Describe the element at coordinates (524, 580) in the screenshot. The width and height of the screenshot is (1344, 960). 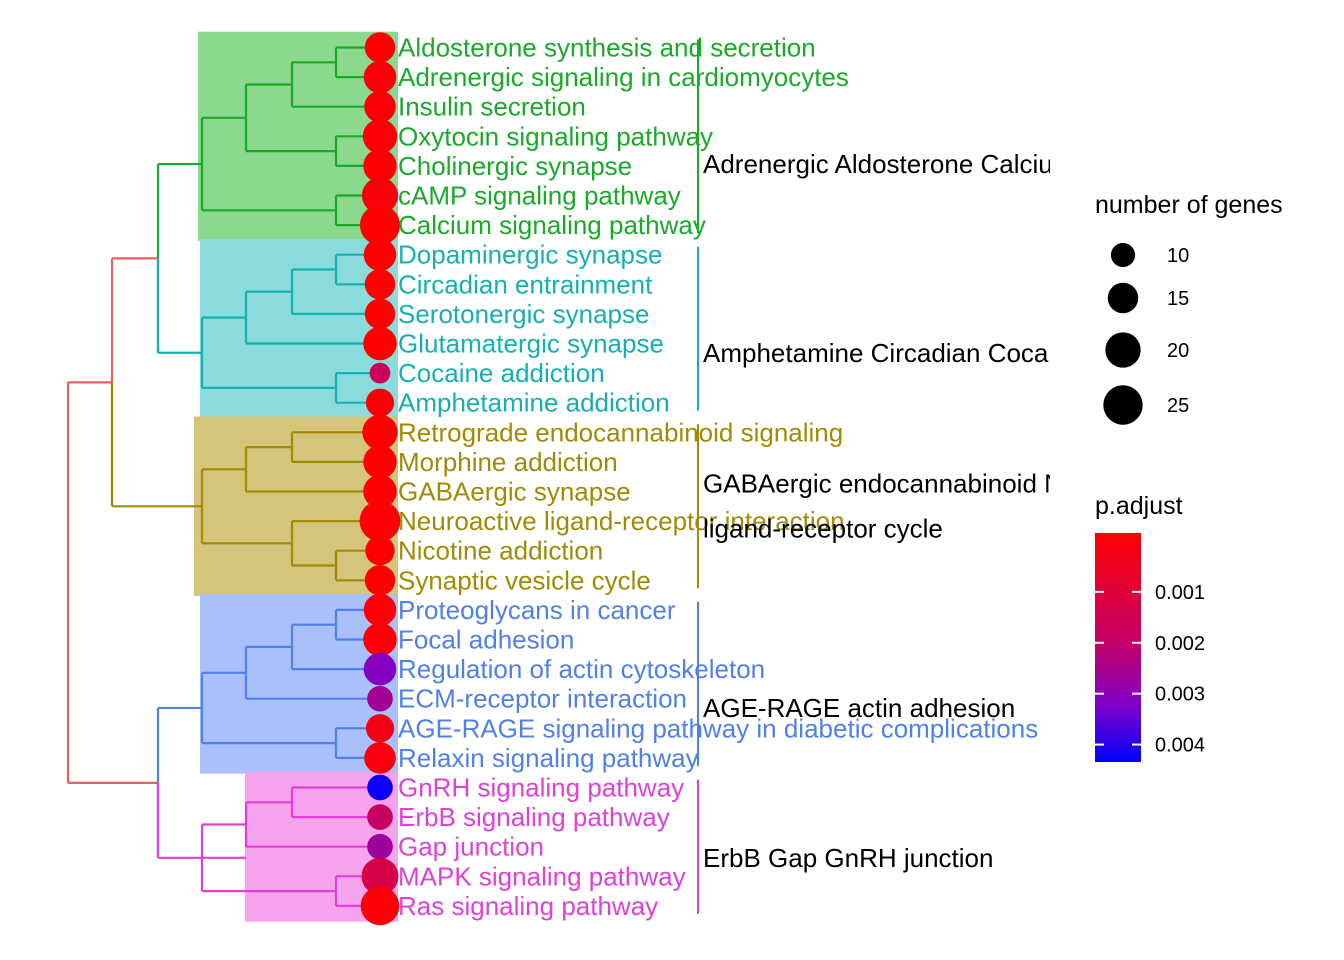
I see `term-label: Synaptic vesicle cycle` at that location.